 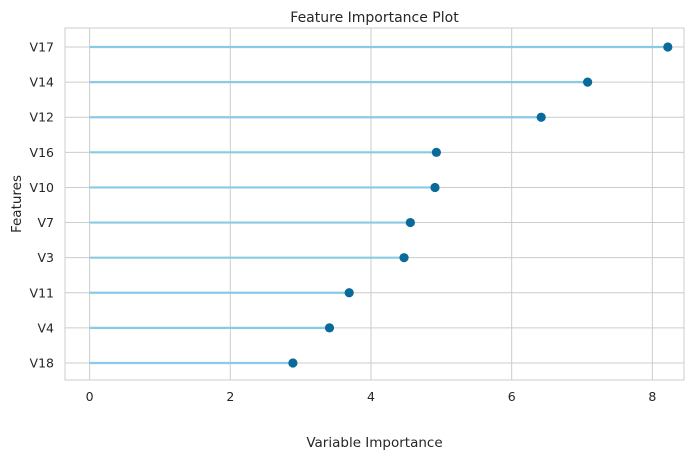 I want to click on y-tick-label: V12, so click(x=42, y=117).